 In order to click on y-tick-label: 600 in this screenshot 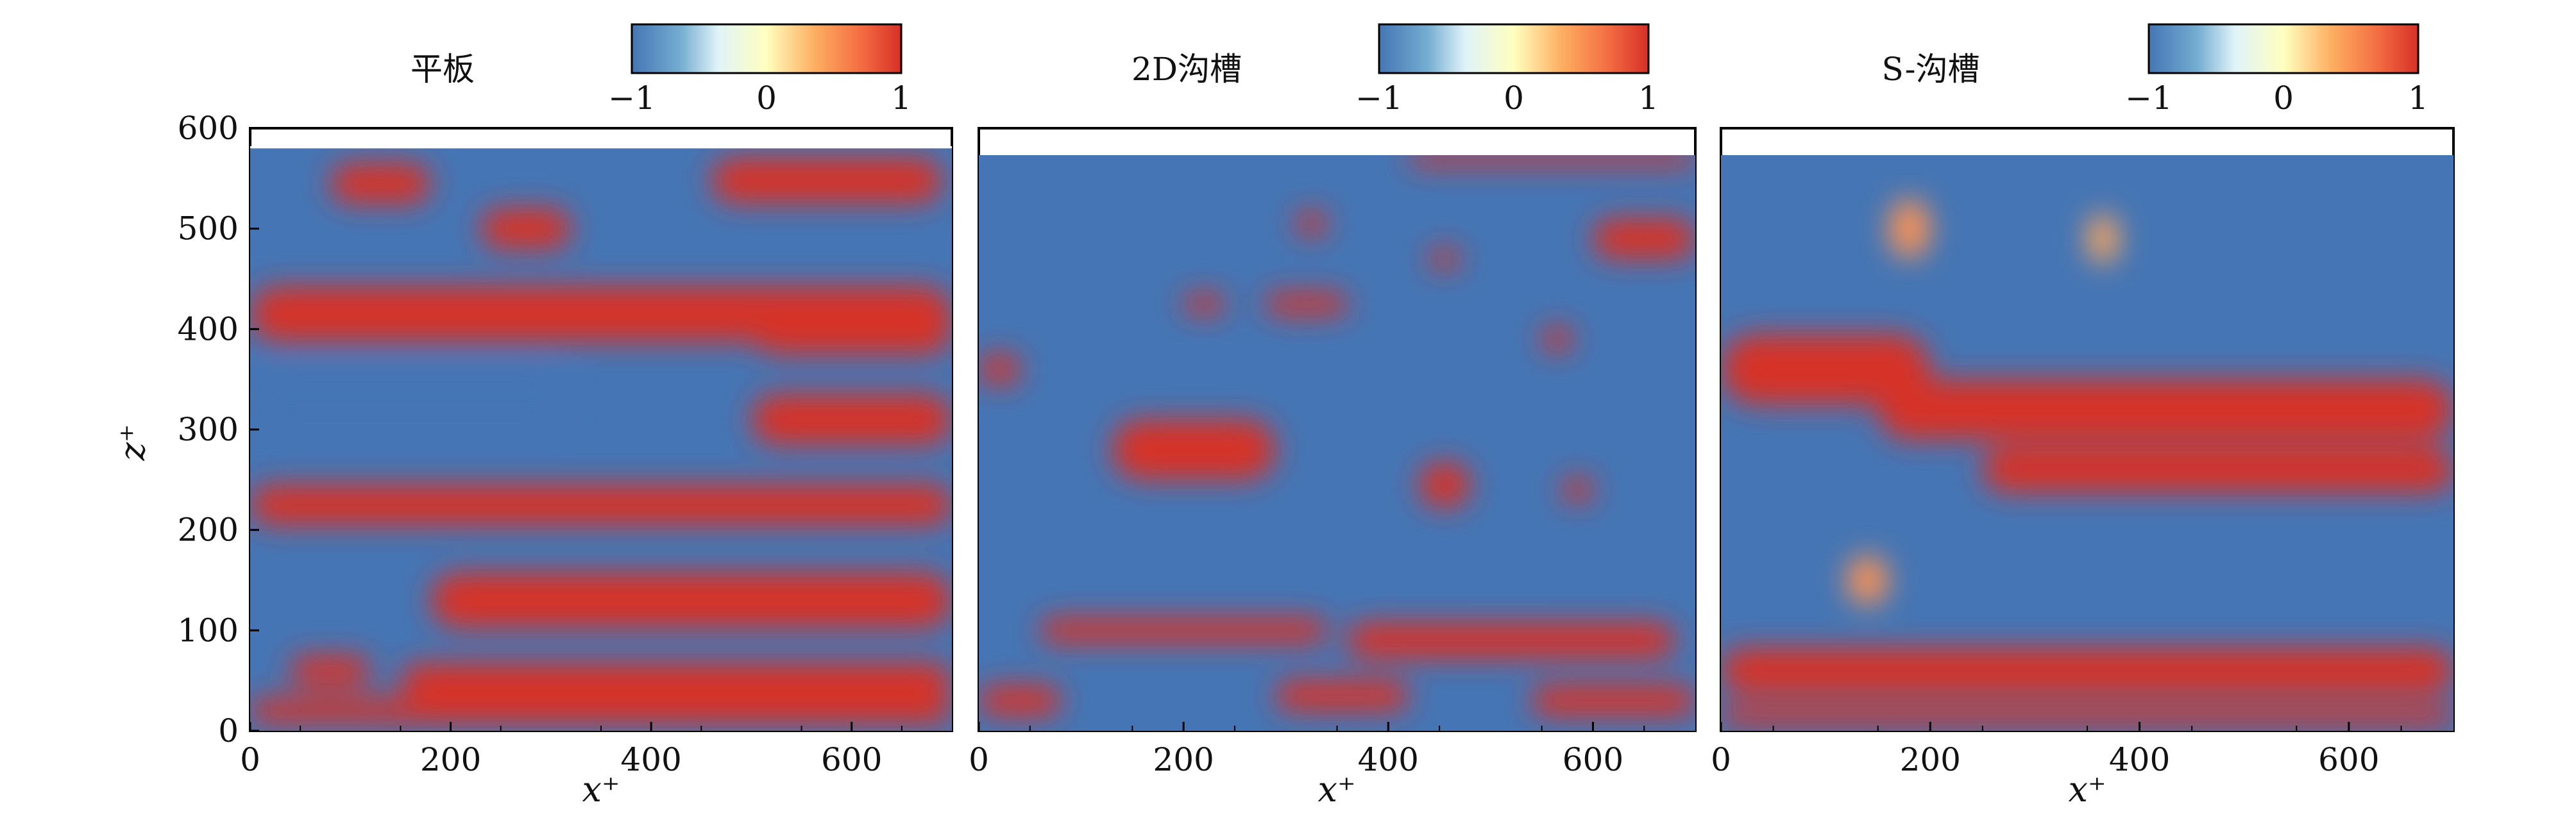, I will do `click(208, 128)`.